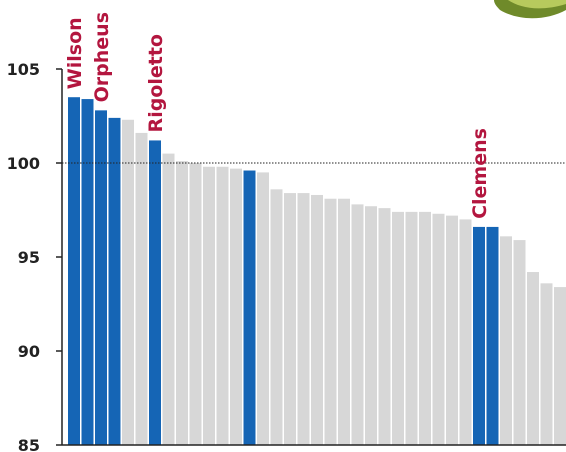  Describe the element at coordinates (29, 257) in the screenshot. I see `y-tick-label: 95` at that location.